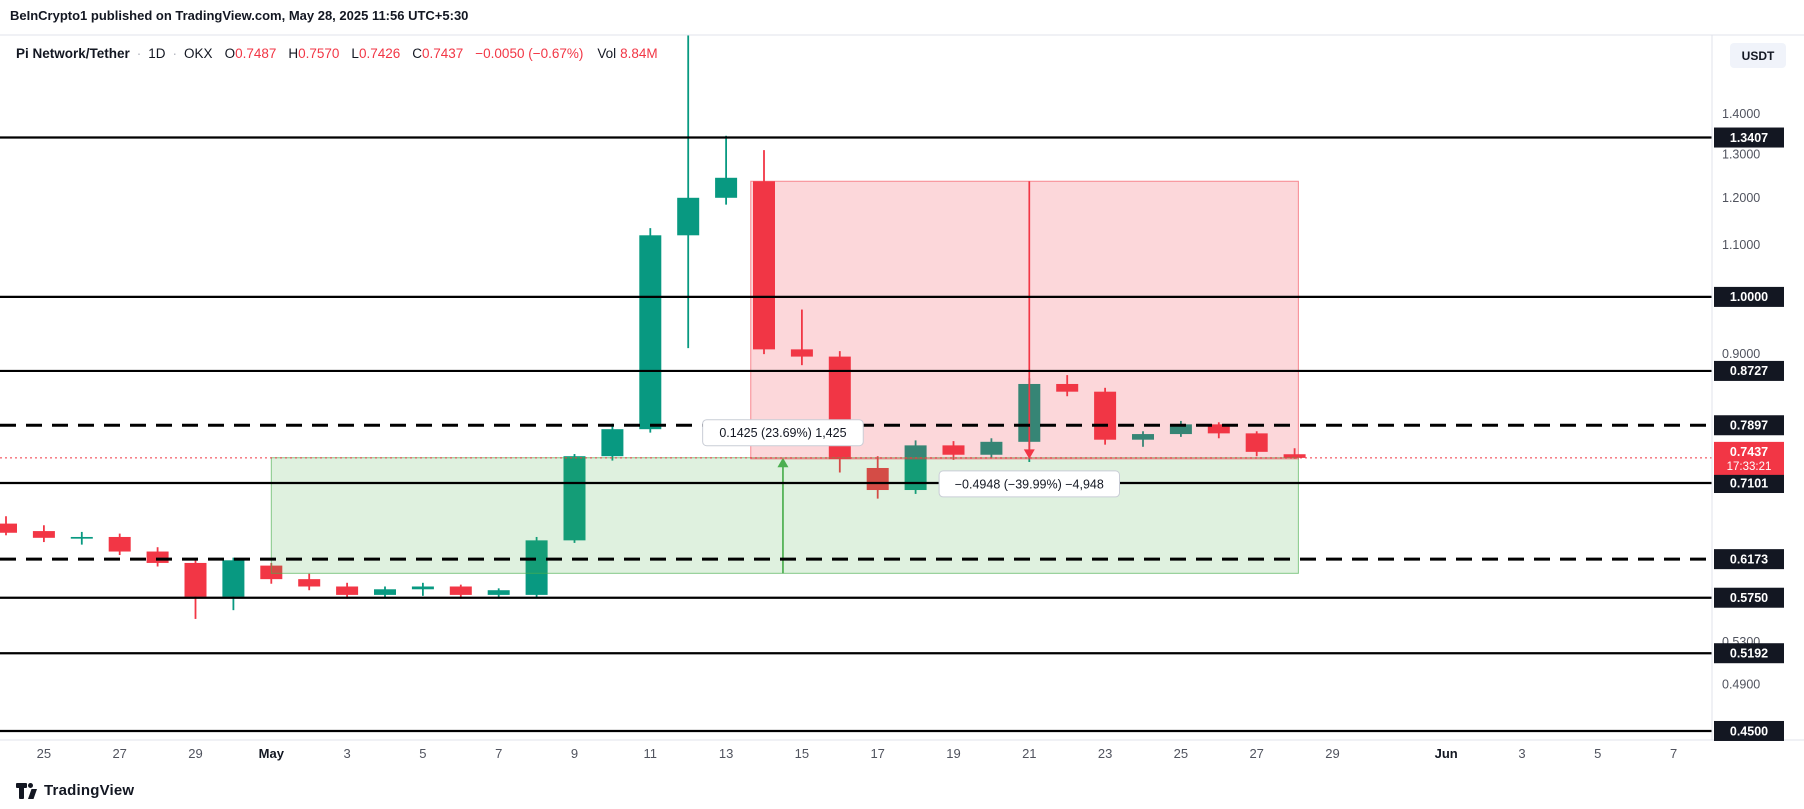 The width and height of the screenshot is (1804, 809). Describe the element at coordinates (953, 753) in the screenshot. I see `x-axis-tick-label: 19` at that location.